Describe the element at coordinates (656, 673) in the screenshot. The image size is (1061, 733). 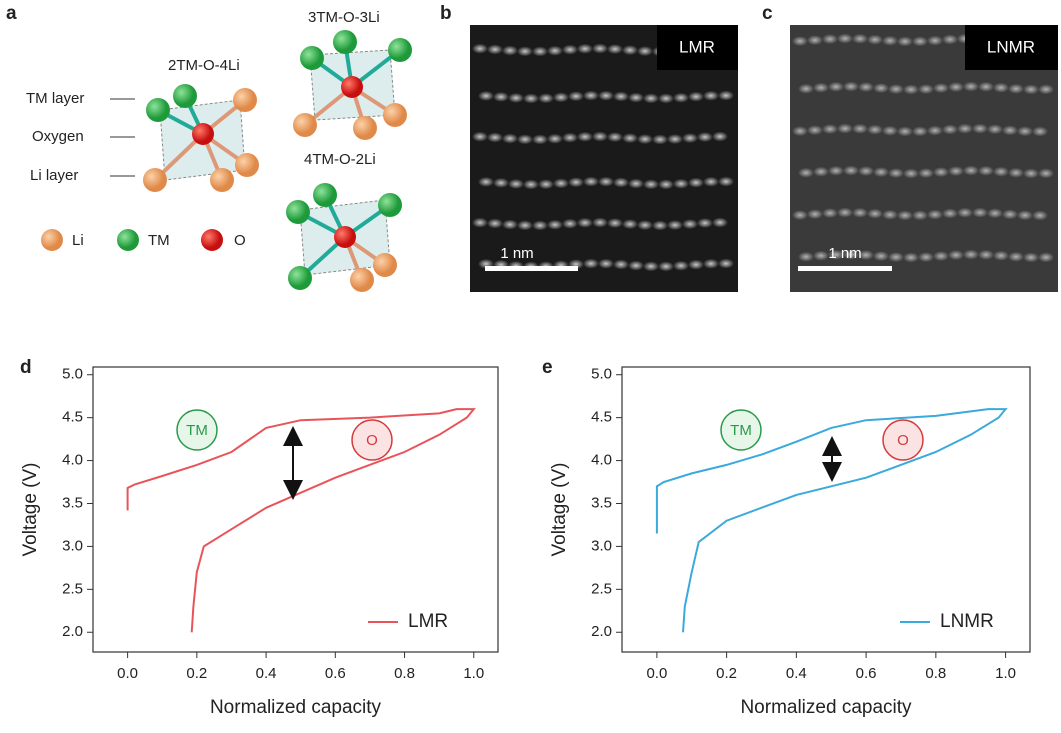
I see `x-tick-label: 0.0` at that location.